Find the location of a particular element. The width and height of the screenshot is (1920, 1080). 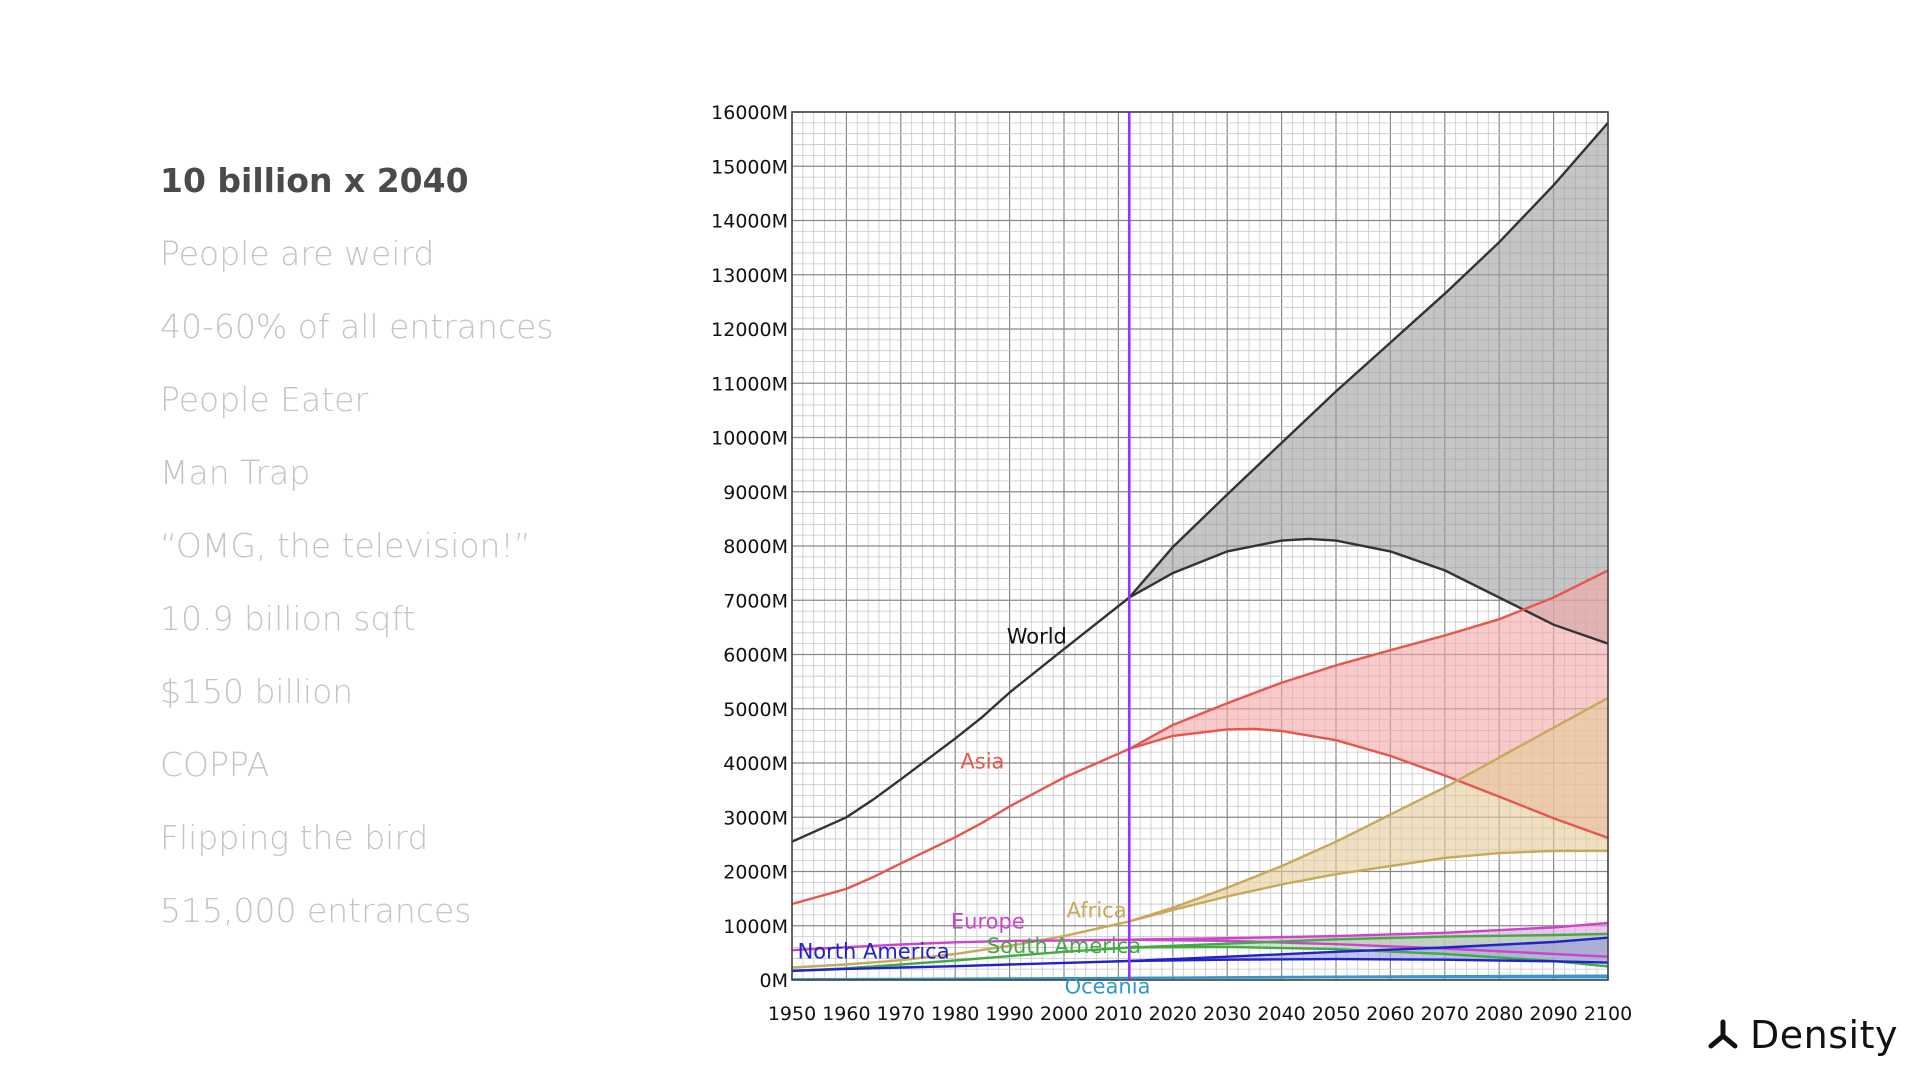

line-low-europe is located at coordinates (1369, 948).